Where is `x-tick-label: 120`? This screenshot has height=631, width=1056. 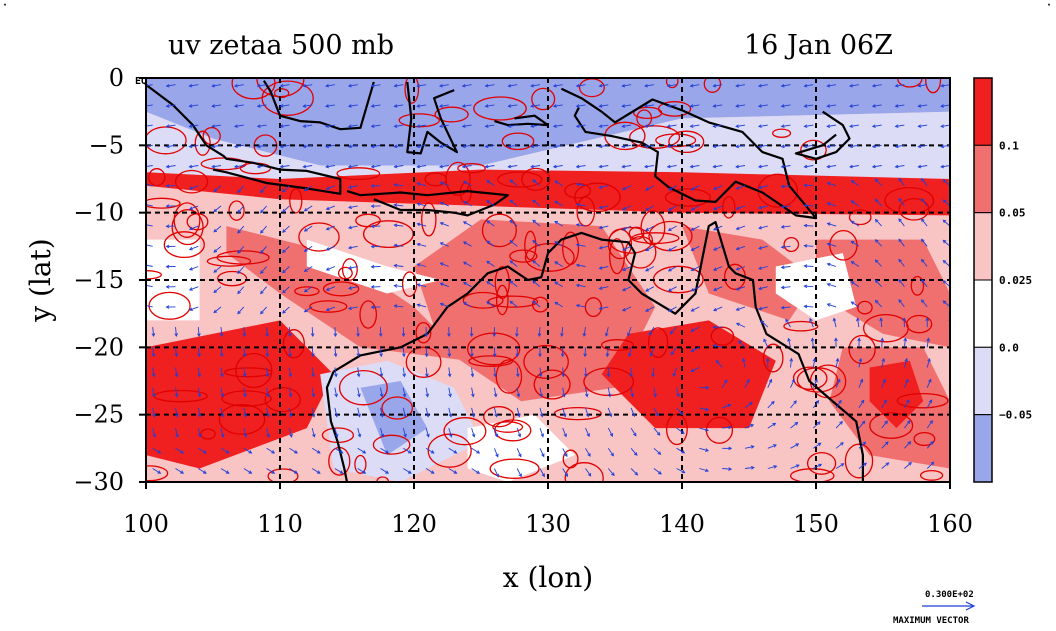
x-tick-label: 120 is located at coordinates (414, 524).